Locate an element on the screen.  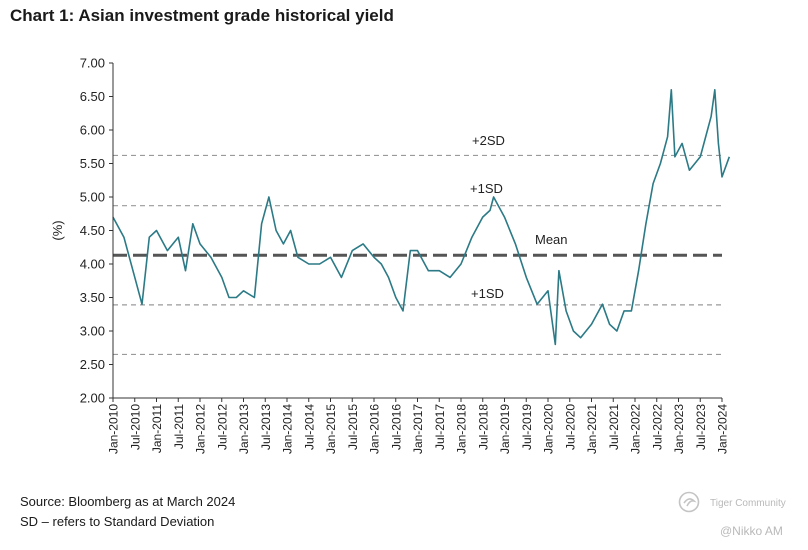
sd-footnote: SD – refers to Standard Deviation is located at coordinates (117, 521).